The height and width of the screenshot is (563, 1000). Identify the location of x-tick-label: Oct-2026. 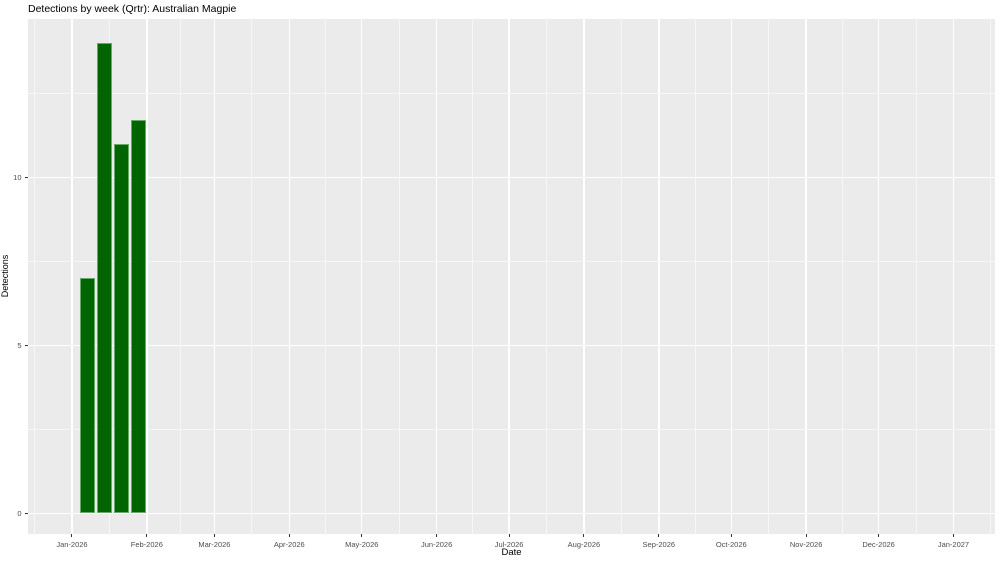
(731, 544).